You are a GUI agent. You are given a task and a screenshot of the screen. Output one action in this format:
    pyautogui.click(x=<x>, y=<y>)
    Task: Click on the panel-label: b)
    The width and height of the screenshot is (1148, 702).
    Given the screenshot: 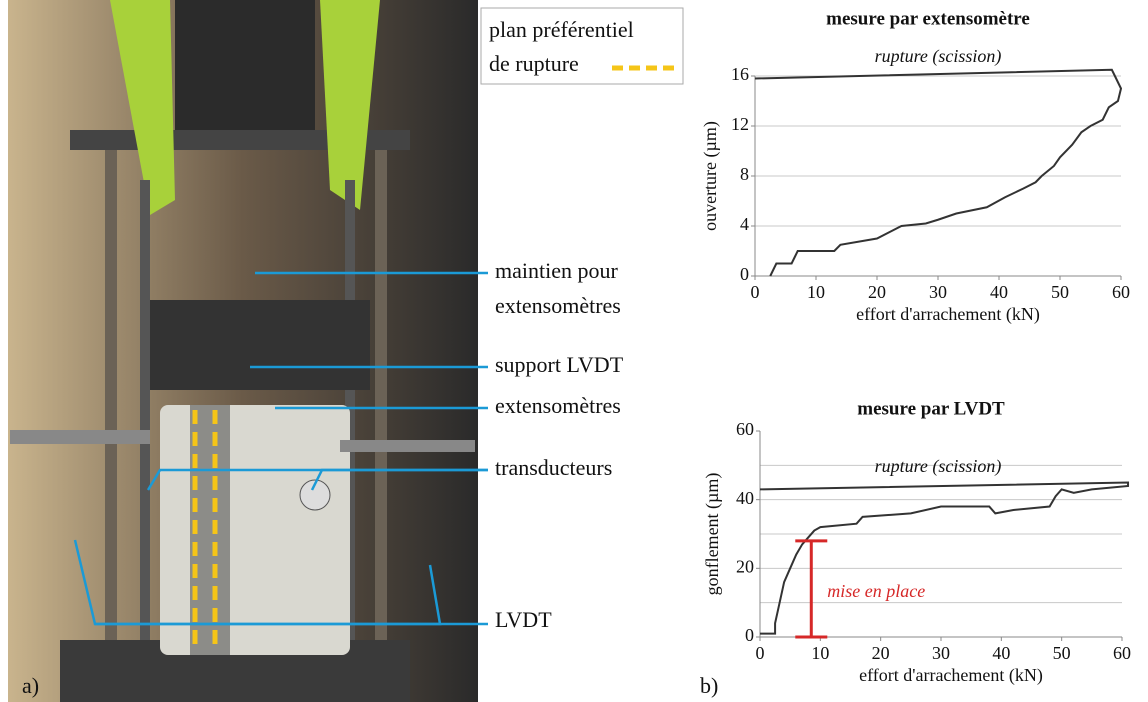 What is the action you would take?
    pyautogui.click(x=709, y=685)
    